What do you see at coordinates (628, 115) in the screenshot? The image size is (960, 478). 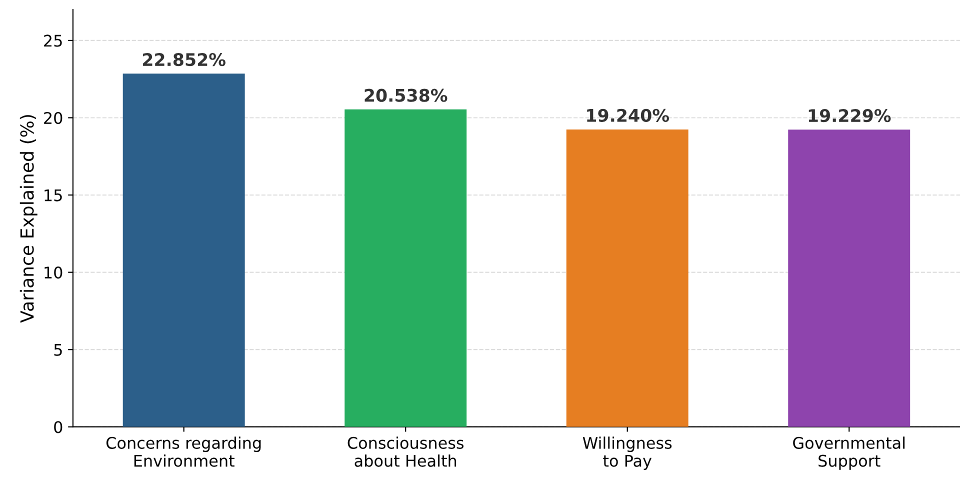 I see `data-label: 19.240%` at bounding box center [628, 115].